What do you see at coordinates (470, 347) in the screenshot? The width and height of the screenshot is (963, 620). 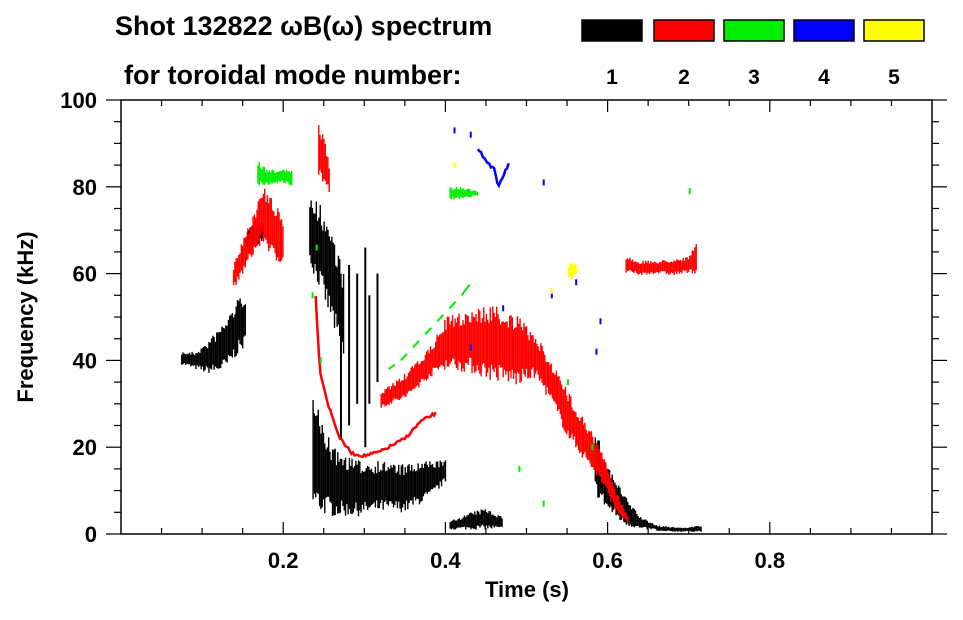 I see `mode-fragment` at bounding box center [470, 347].